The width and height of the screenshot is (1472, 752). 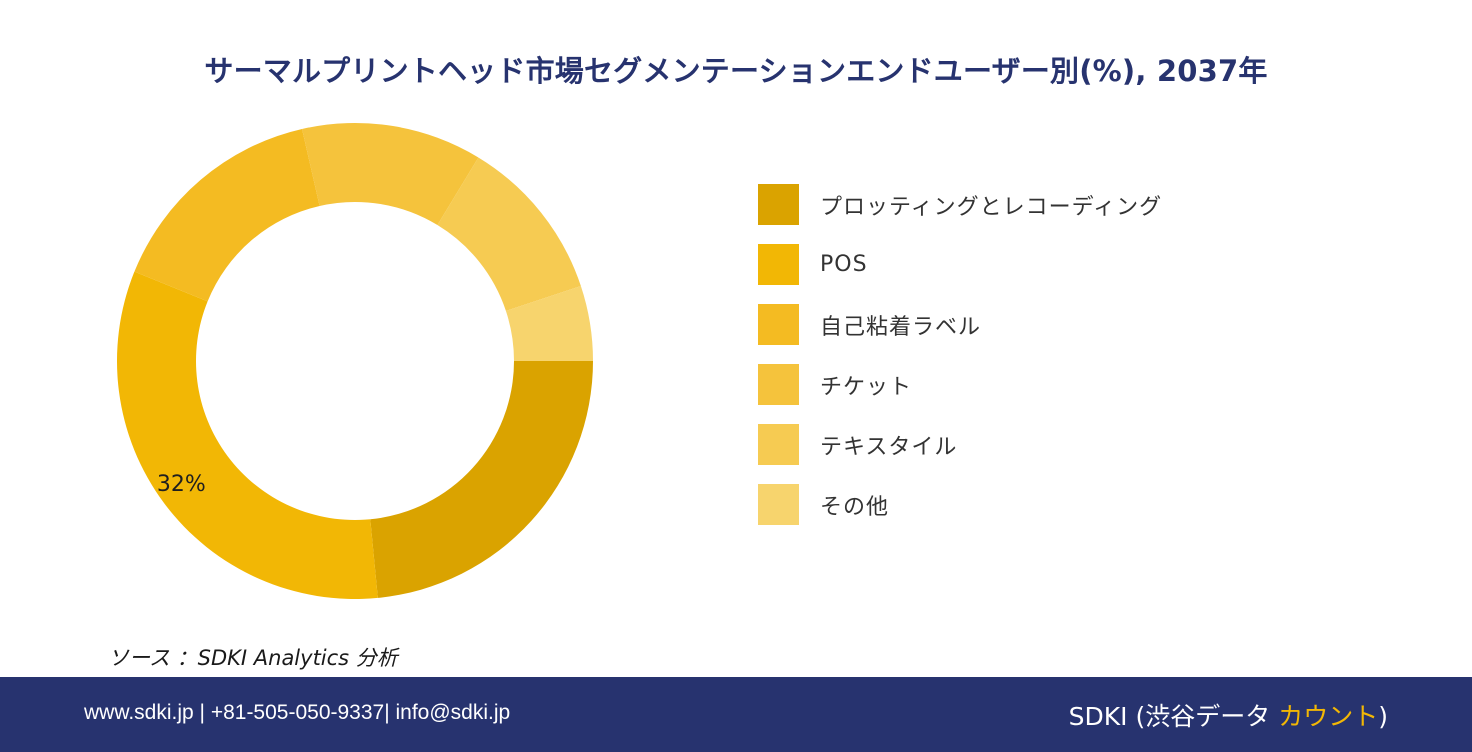 What do you see at coordinates (1038, 384) in the screenshot?
I see `legend-item: チケット` at bounding box center [1038, 384].